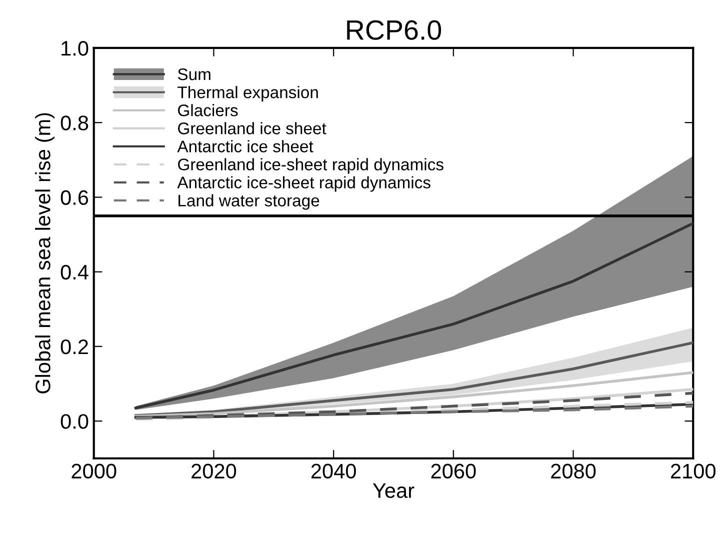 This screenshot has width=722, height=533. I want to click on y-tick-label: 0.8, so click(74, 123).